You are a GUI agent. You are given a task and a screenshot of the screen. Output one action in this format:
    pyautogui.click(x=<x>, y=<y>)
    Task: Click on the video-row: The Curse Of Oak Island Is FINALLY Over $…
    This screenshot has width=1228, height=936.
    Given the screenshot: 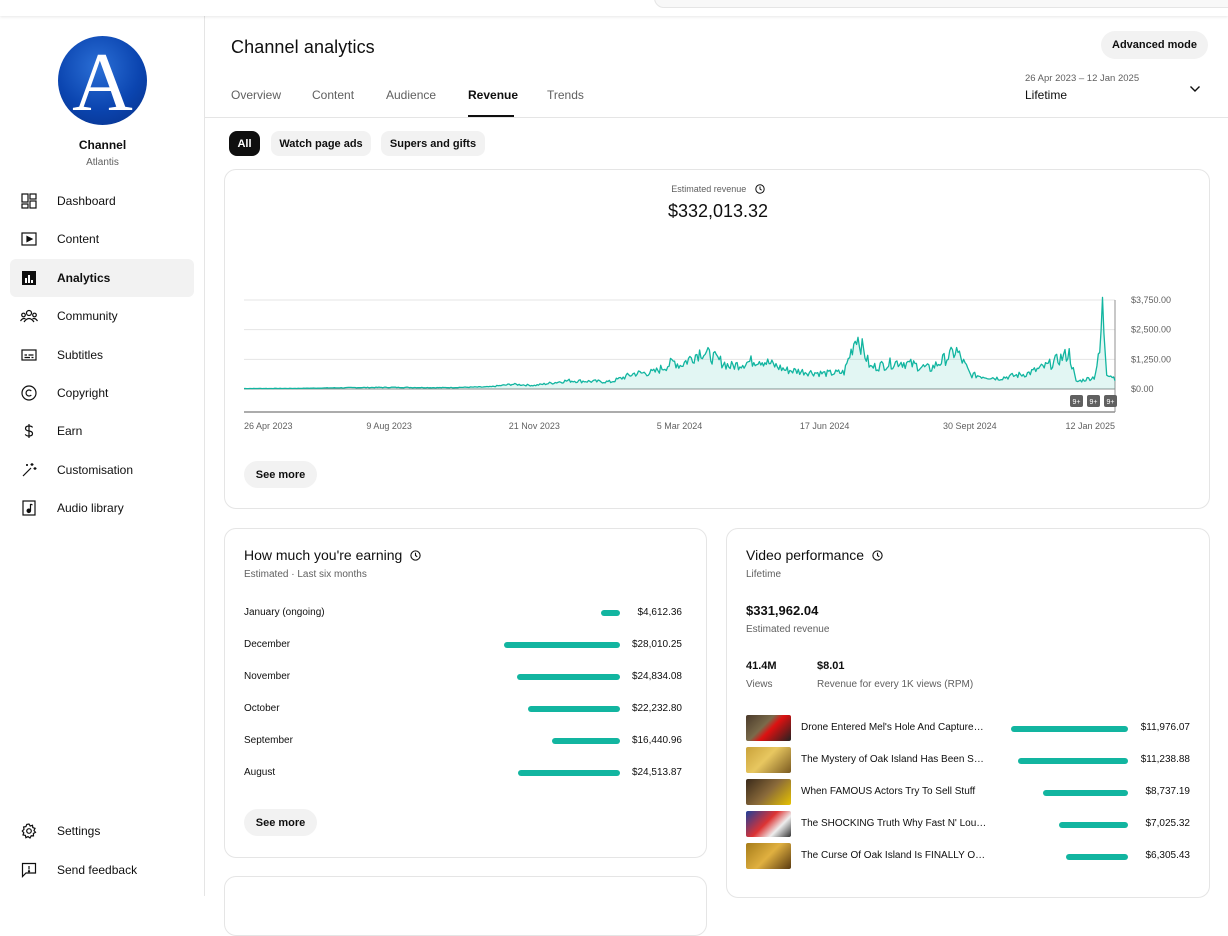 What is the action you would take?
    pyautogui.click(x=968, y=857)
    